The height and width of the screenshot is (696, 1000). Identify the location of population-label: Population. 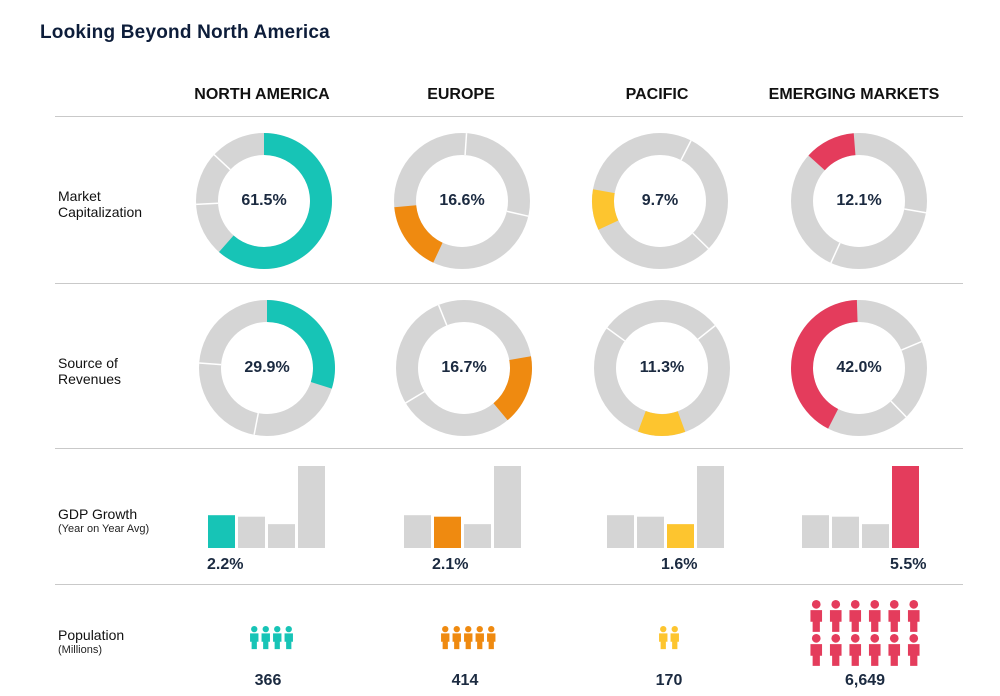
(91, 635).